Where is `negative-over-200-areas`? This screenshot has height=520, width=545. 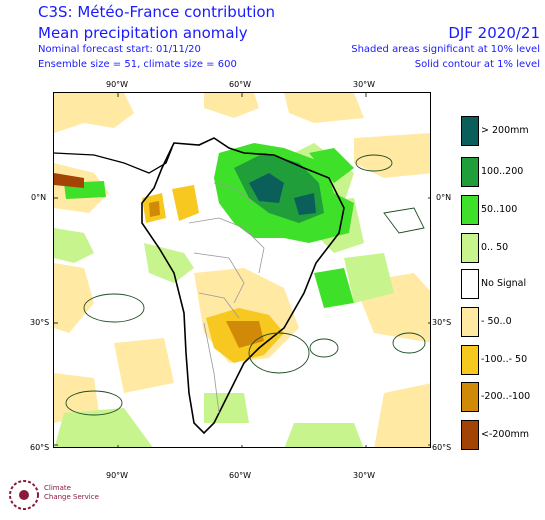 negative-over-200-areas is located at coordinates (69, 180).